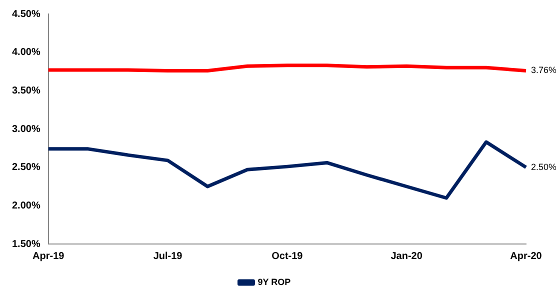 The width and height of the screenshot is (556, 301). I want to click on y-tick-label: 2.50%, so click(26, 168).